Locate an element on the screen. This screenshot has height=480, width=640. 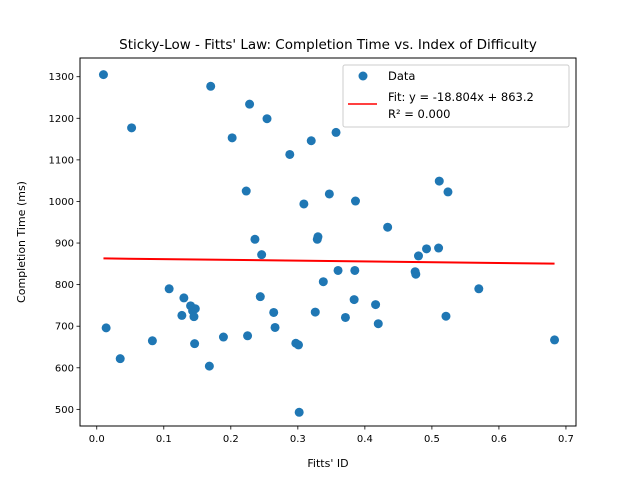
x-tick-label: 0.5 is located at coordinates (432, 439).